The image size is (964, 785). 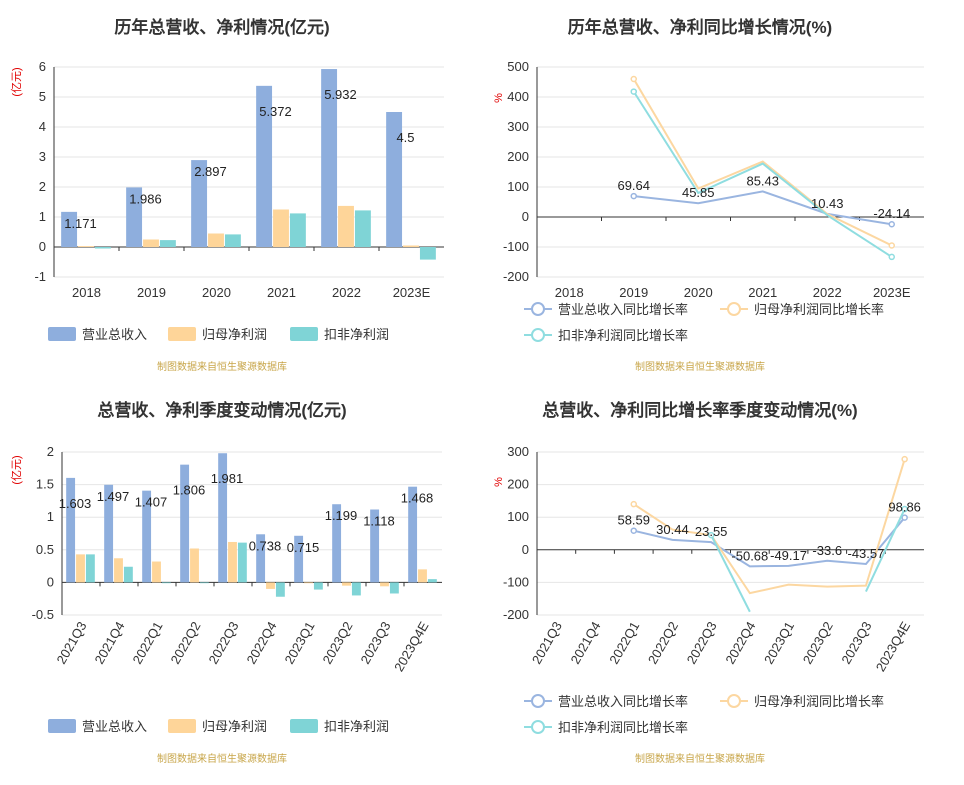 I want to click on source-note: 制图数据来自恒生聚源数据库, so click(x=700, y=366).